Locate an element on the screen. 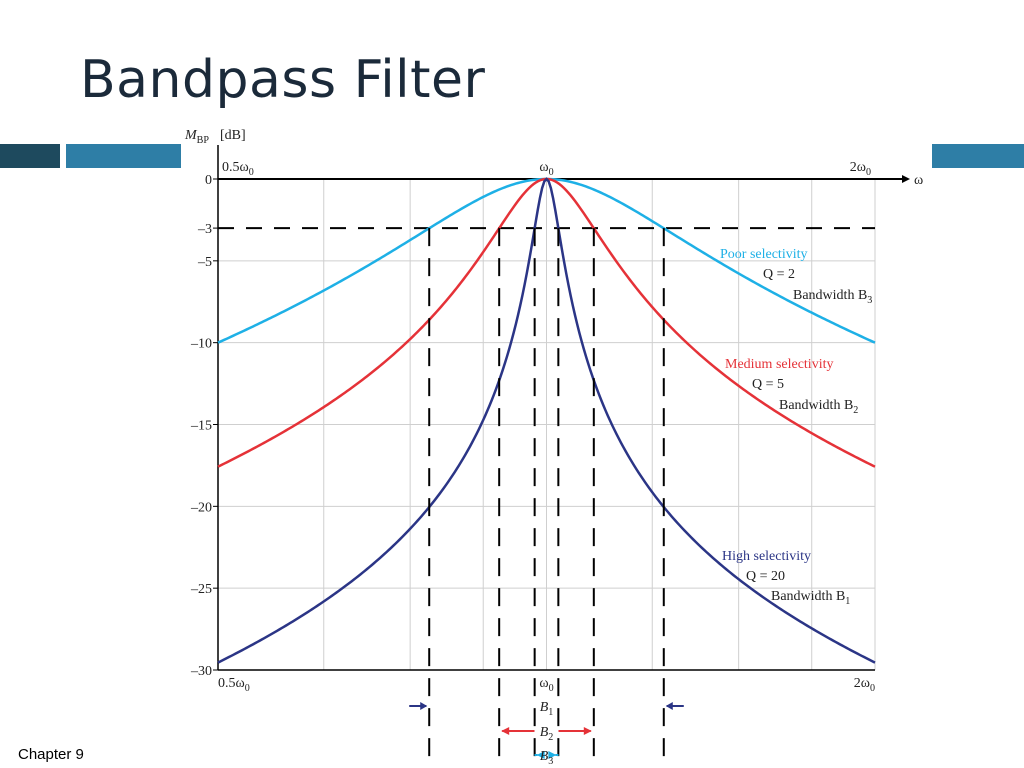 The height and width of the screenshot is (768, 1024). series-bandwidth-medium-selectivity: Bandwidth B2 is located at coordinates (818, 407).